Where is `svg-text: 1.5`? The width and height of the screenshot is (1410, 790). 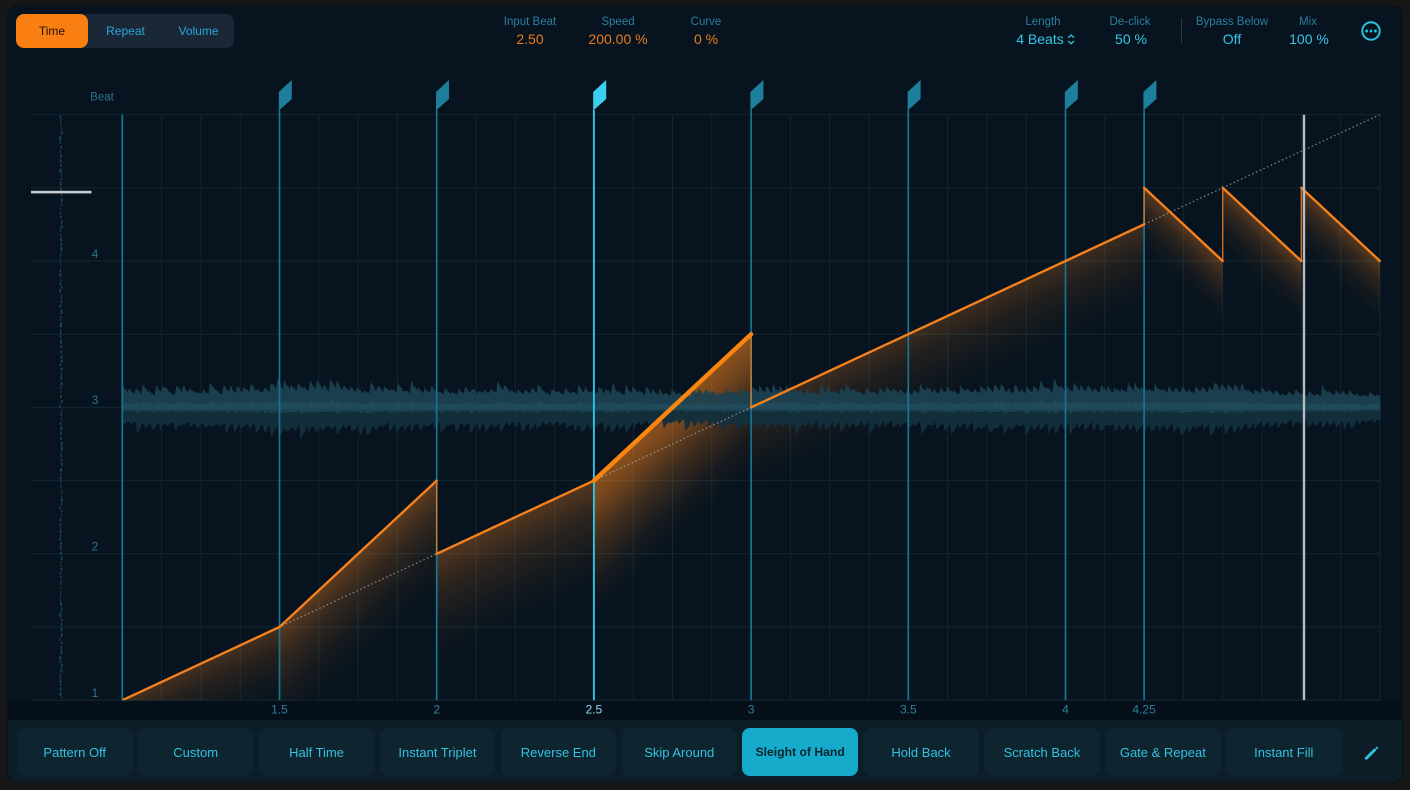 svg-text: 1.5 is located at coordinates (279, 710).